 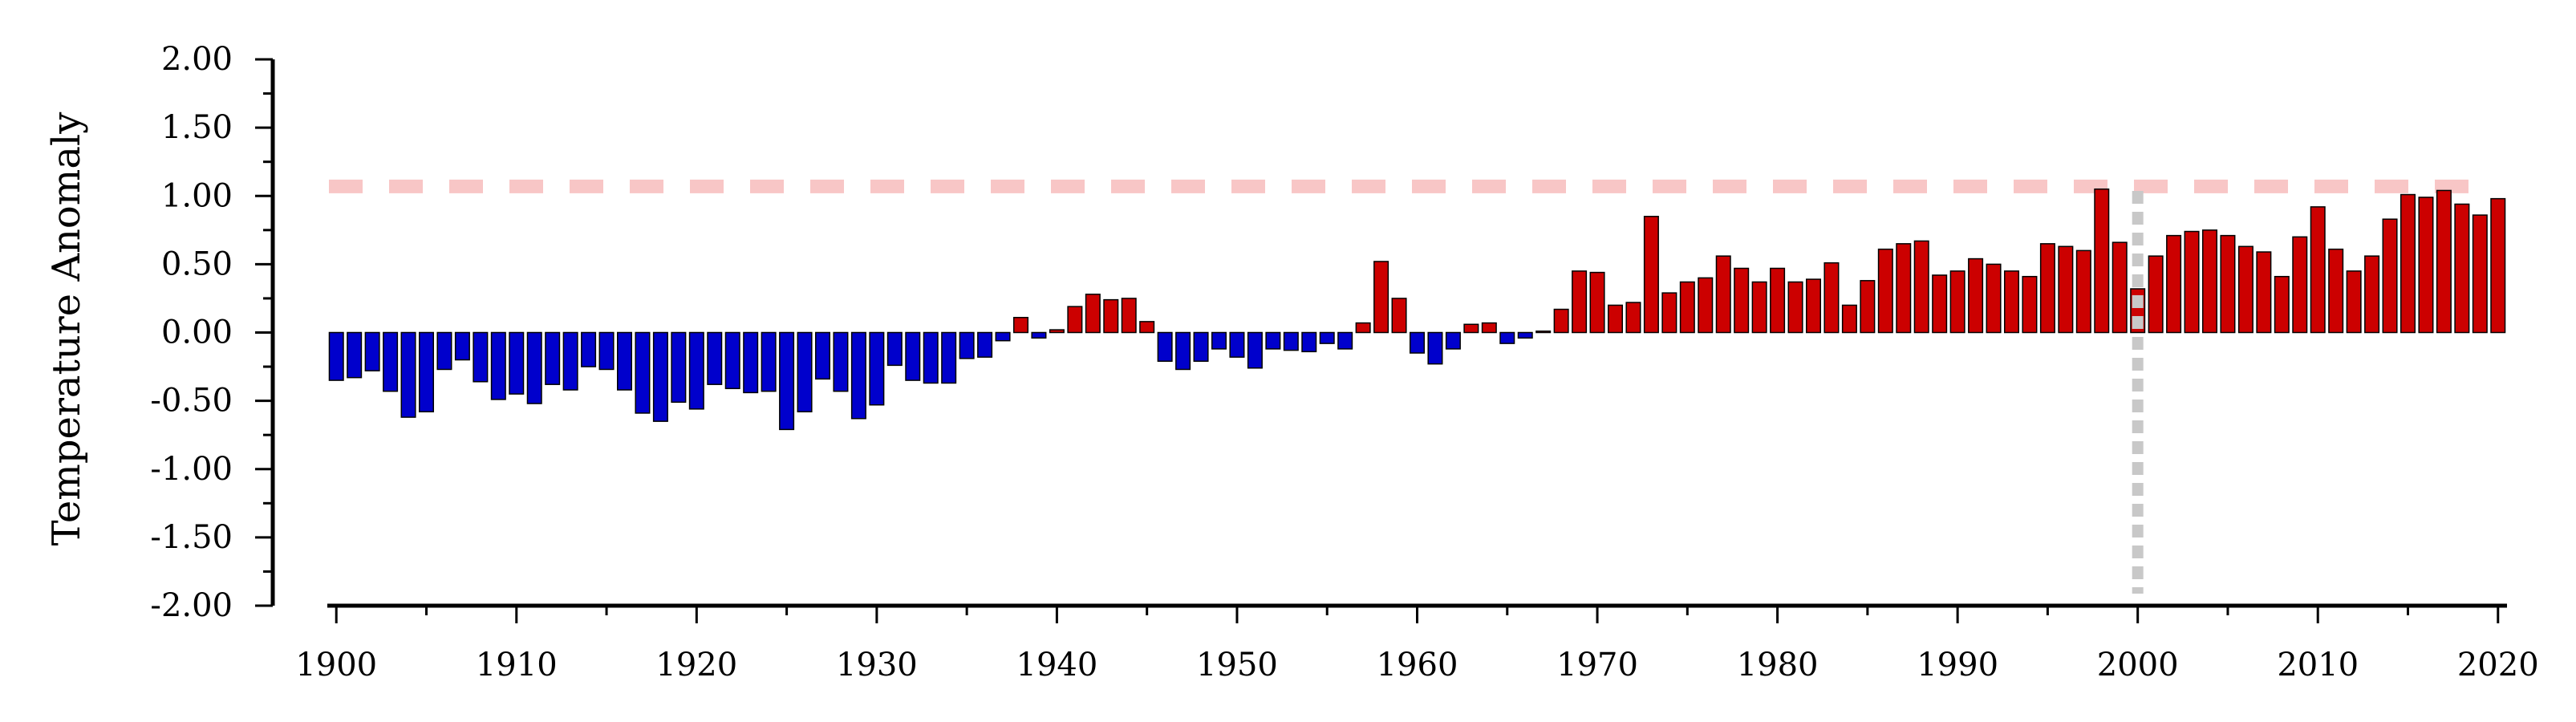 What do you see at coordinates (1597, 665) in the screenshot?
I see `x-tick-label: 1970` at bounding box center [1597, 665].